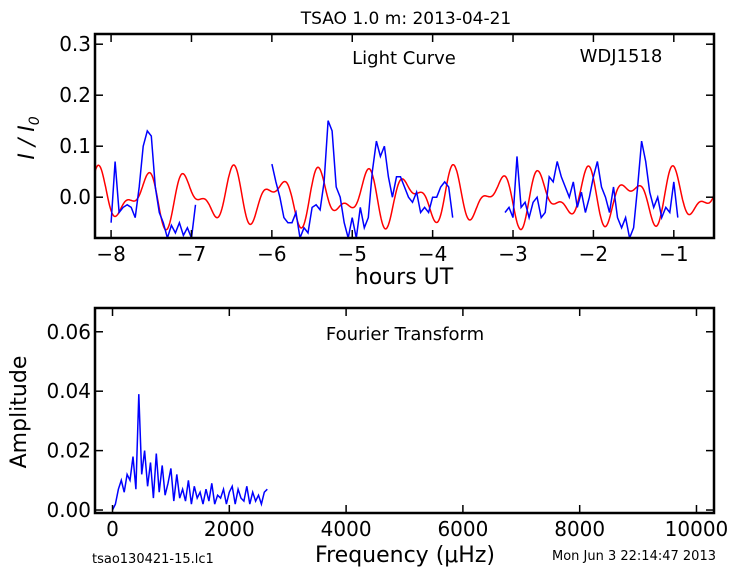 The image size is (742, 580). I want to click on light-curve-xtick-label: −6, so click(271, 254).